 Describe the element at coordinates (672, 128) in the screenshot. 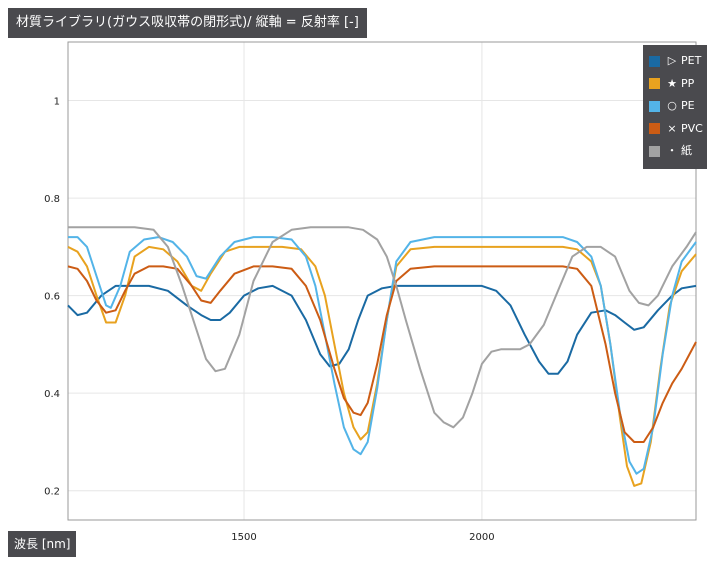

I see `legend-marker: ×` at that location.